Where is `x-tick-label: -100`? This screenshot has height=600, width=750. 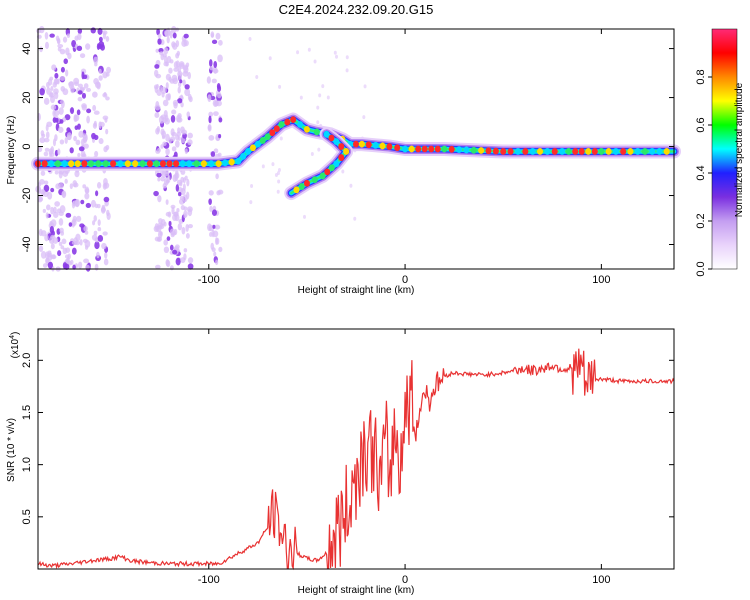
x-tick-label: -100 is located at coordinates (209, 280).